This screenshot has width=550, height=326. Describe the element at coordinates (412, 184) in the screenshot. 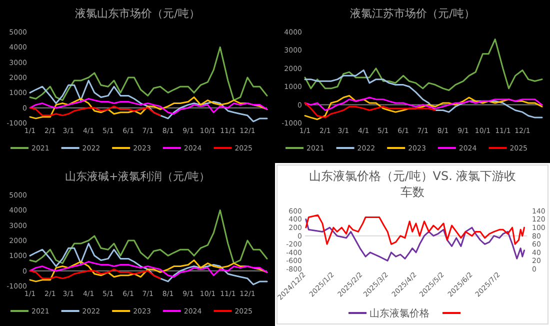

I see `chart-title: 山东液氯价格（元/吨）VS. 液氯下游收车数` at that location.